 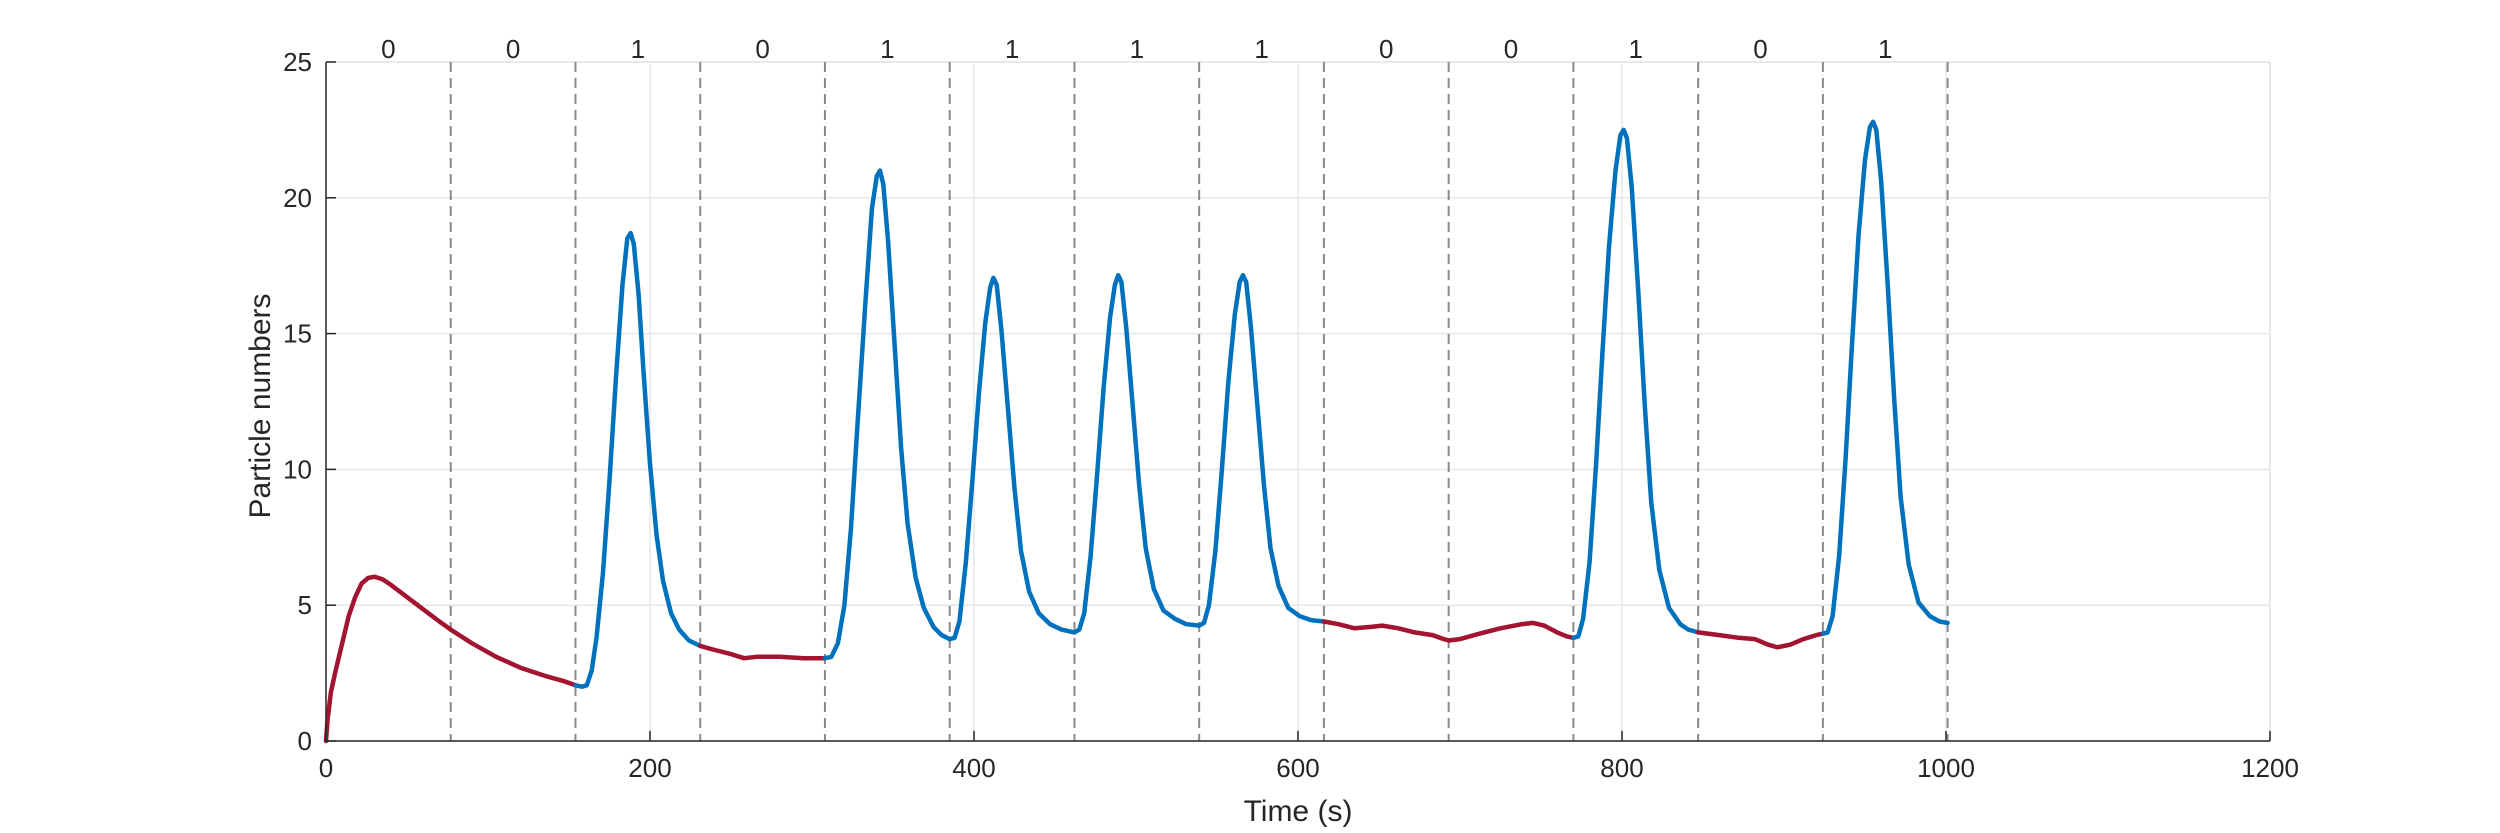 I want to click on y-tick-label: 0, so click(x=305, y=741).